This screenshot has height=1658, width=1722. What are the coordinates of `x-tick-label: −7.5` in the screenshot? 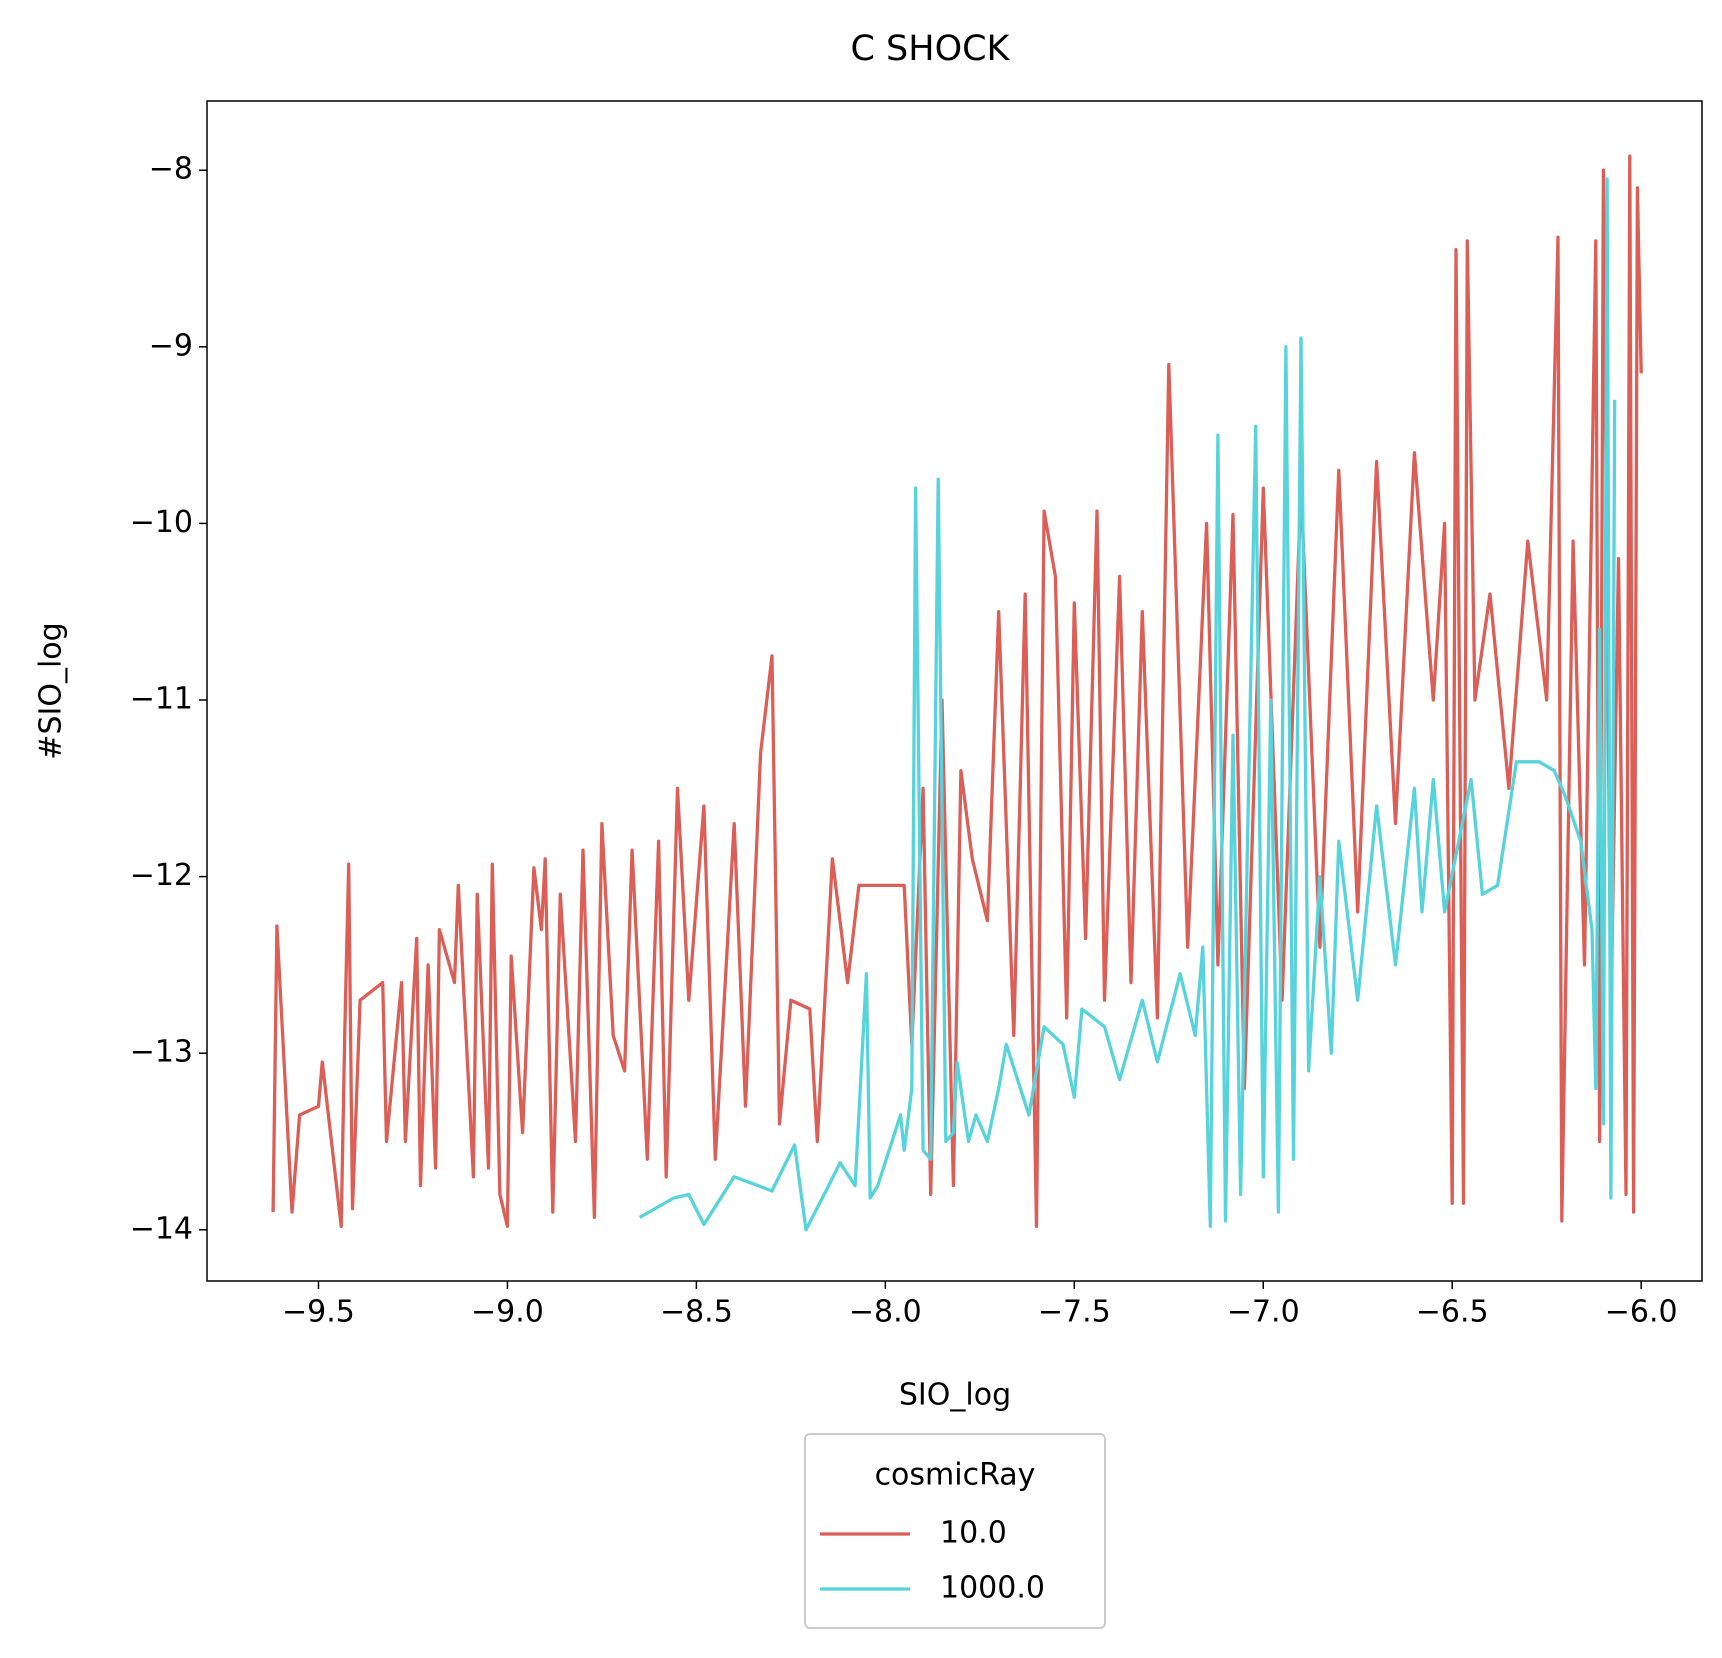 It's located at (1074, 1312).